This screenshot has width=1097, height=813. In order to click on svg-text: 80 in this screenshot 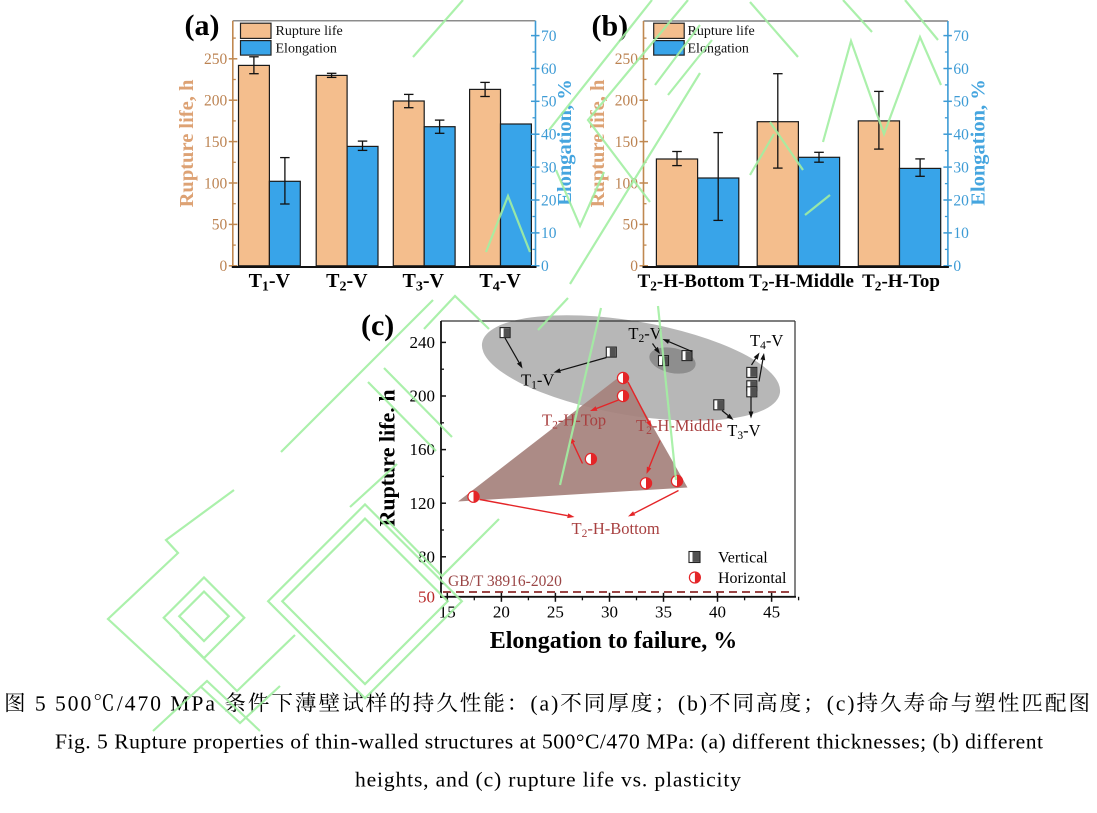, I will do `click(426, 556)`.